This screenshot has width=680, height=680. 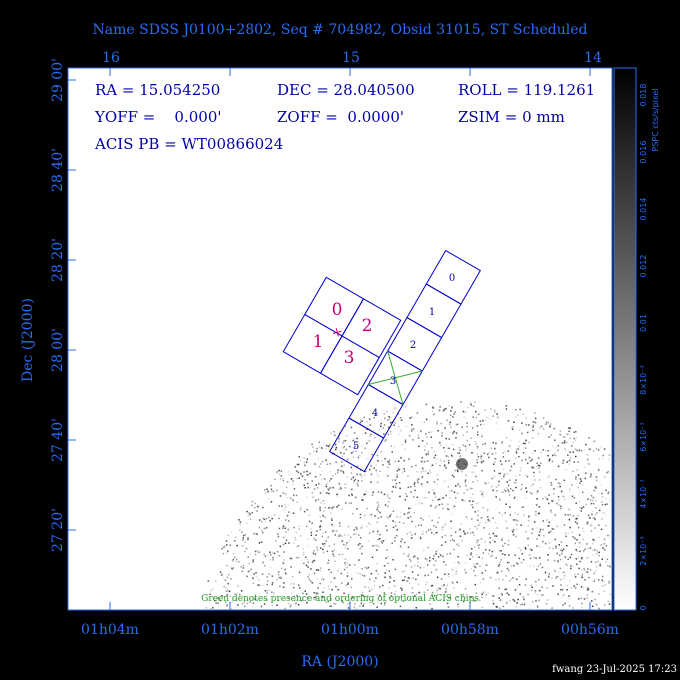 What do you see at coordinates (188, 144) in the screenshot?
I see `info: ACIS PB = WT00866024` at bounding box center [188, 144].